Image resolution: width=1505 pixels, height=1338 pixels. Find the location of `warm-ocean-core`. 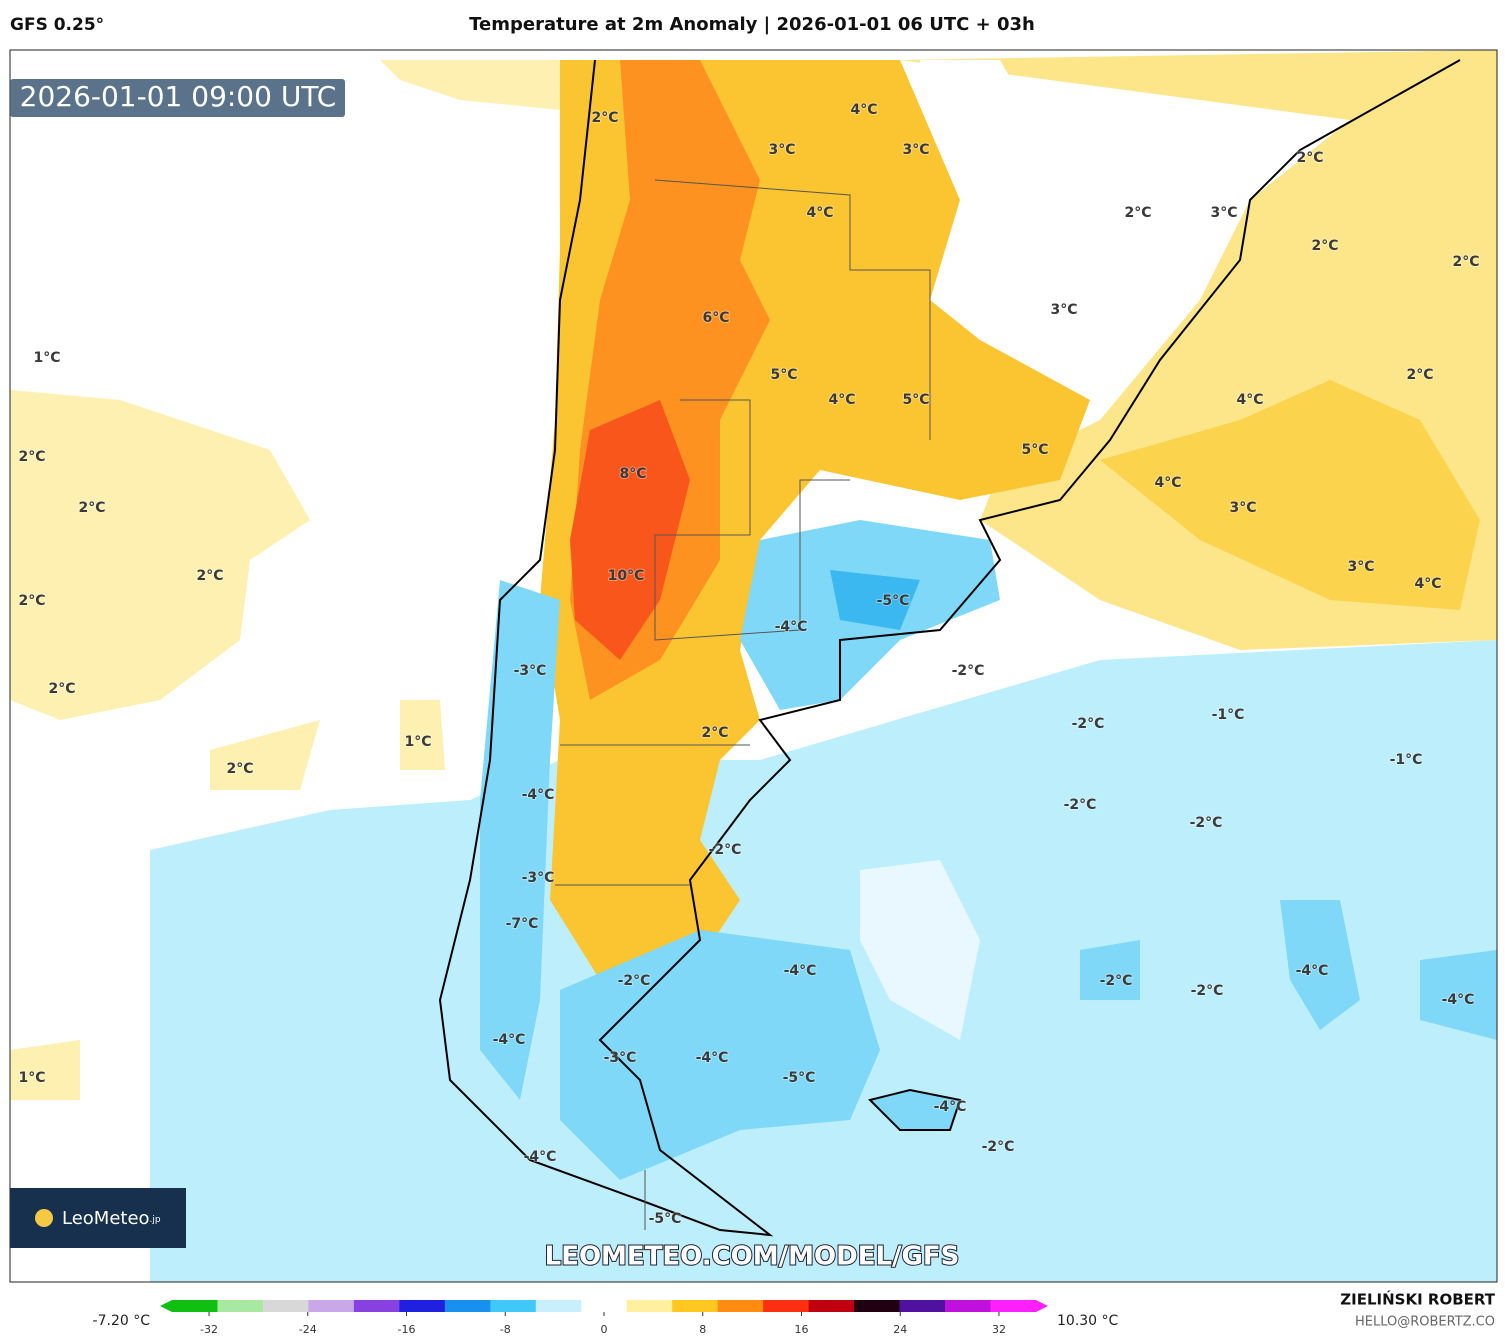

warm-ocean-core is located at coordinates (1290, 495).